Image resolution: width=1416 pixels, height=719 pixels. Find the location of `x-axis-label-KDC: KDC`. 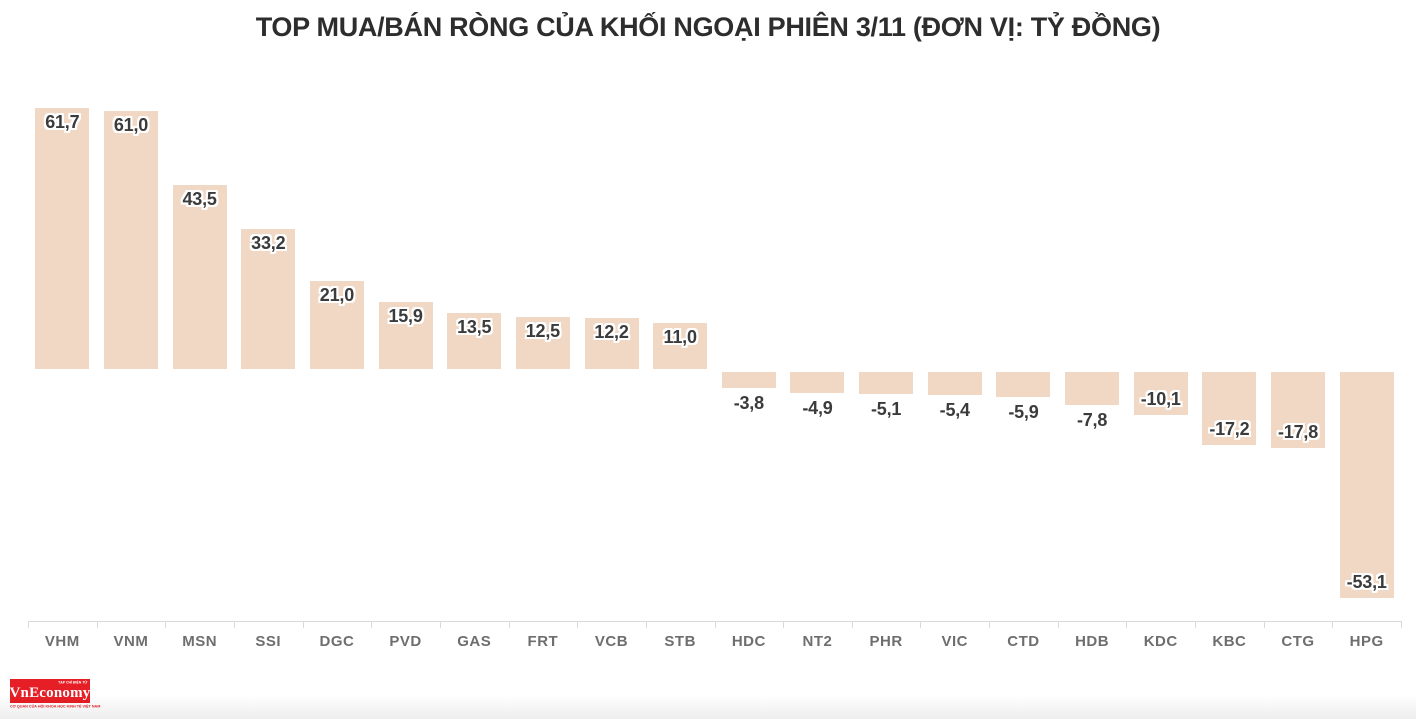

x-axis-label-KDC: KDC is located at coordinates (1160, 641).